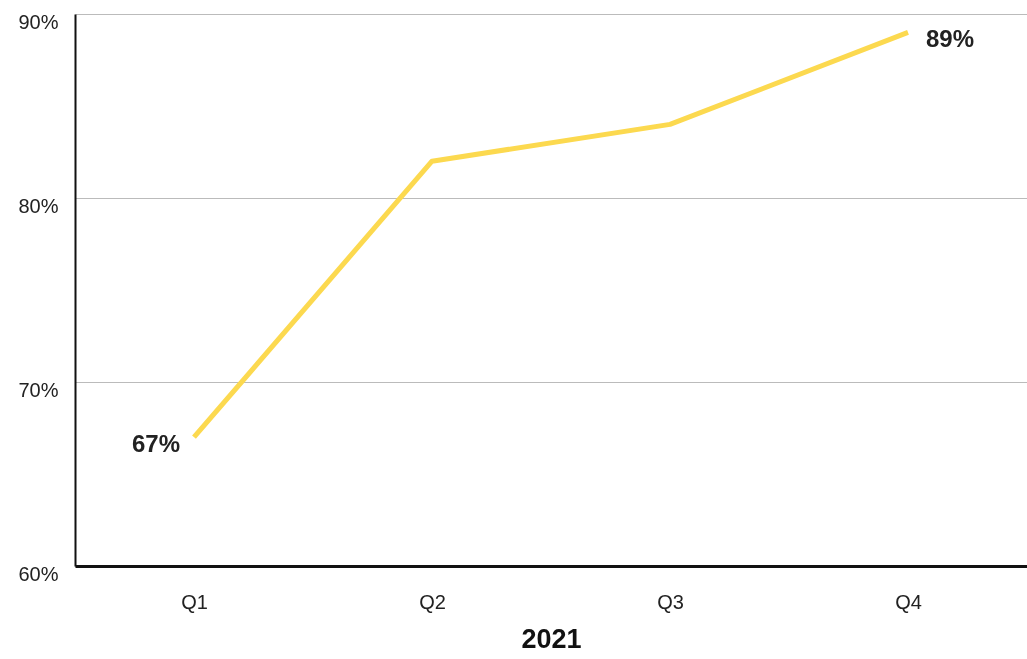  Describe the element at coordinates (670, 601) in the screenshot. I see `x-tick-label: Q3` at that location.